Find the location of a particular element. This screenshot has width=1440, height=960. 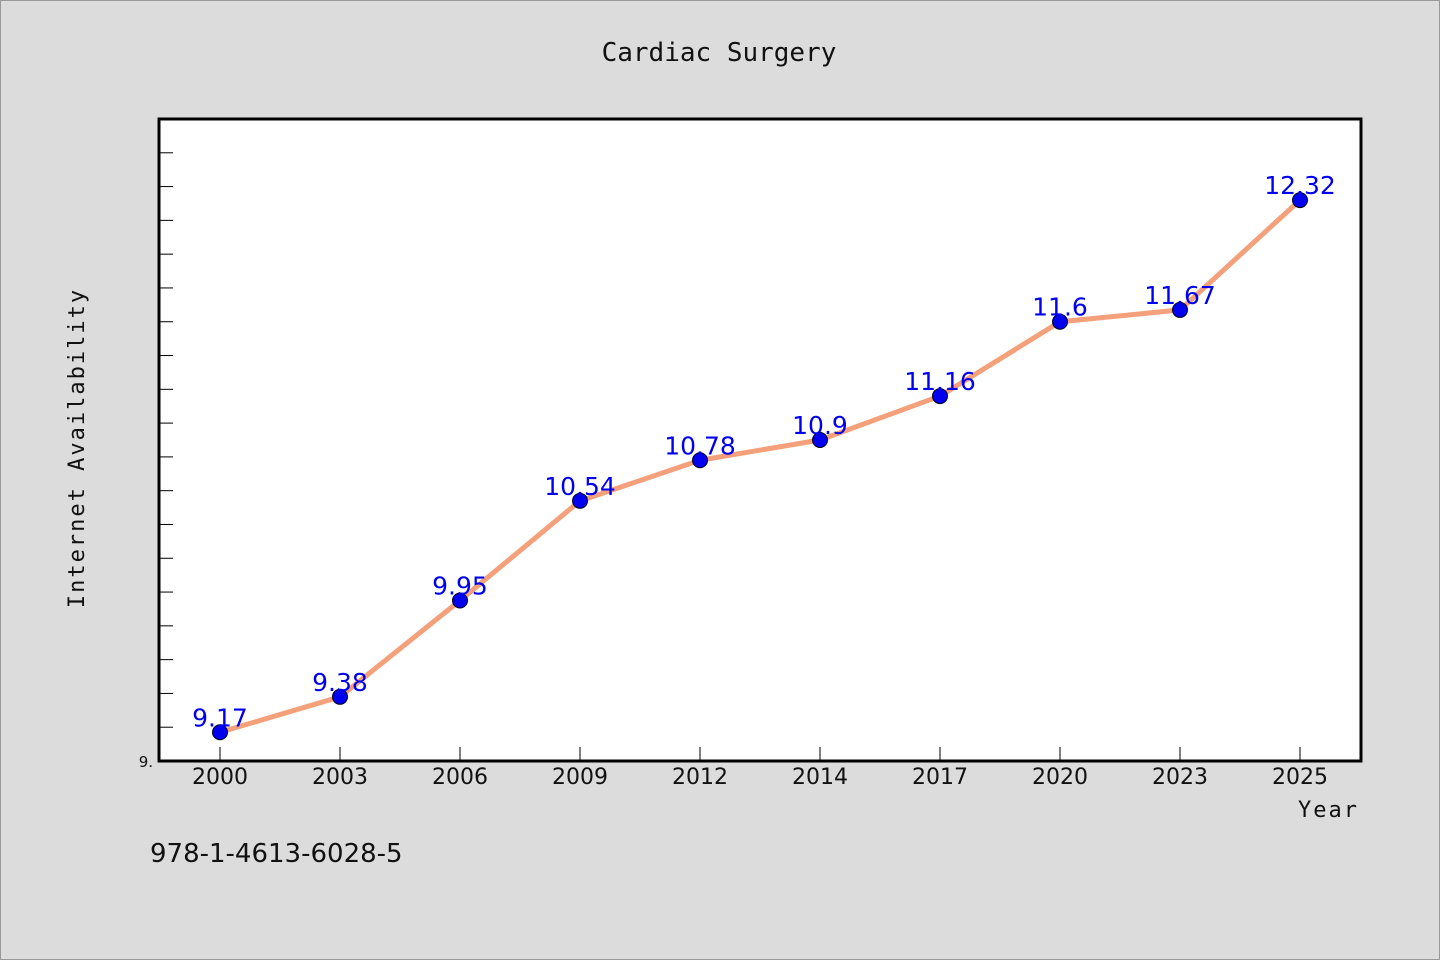

data-label: 9.17 is located at coordinates (220, 717).